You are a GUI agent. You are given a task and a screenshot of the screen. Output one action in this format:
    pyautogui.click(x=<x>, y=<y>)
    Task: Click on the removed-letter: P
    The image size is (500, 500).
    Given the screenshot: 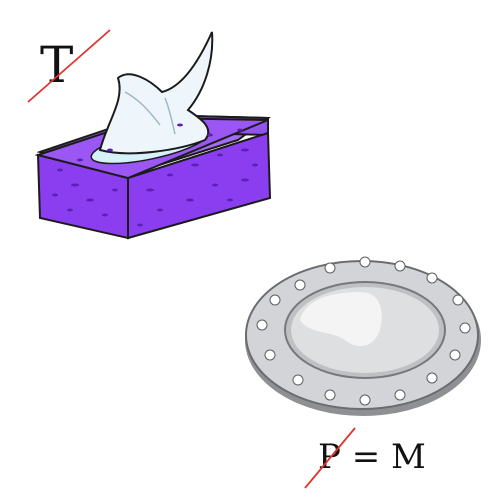 What is the action you would take?
    pyautogui.click(x=329, y=457)
    